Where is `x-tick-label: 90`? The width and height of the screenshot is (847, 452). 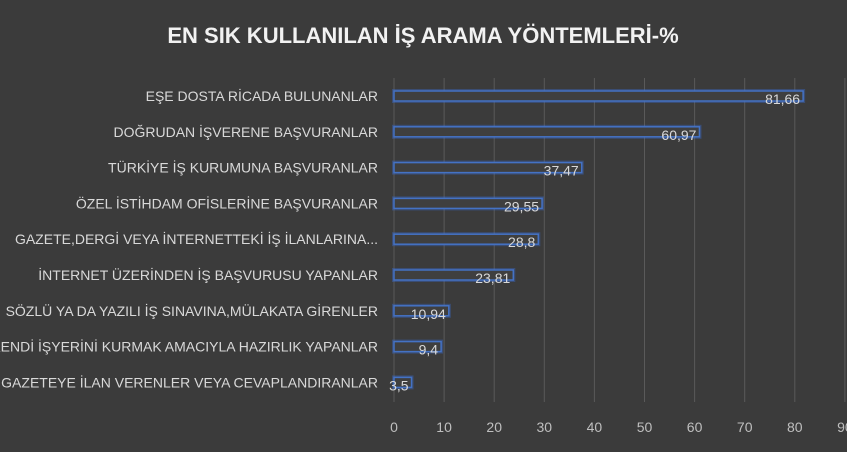
x-tick-label: 90 is located at coordinates (842, 427).